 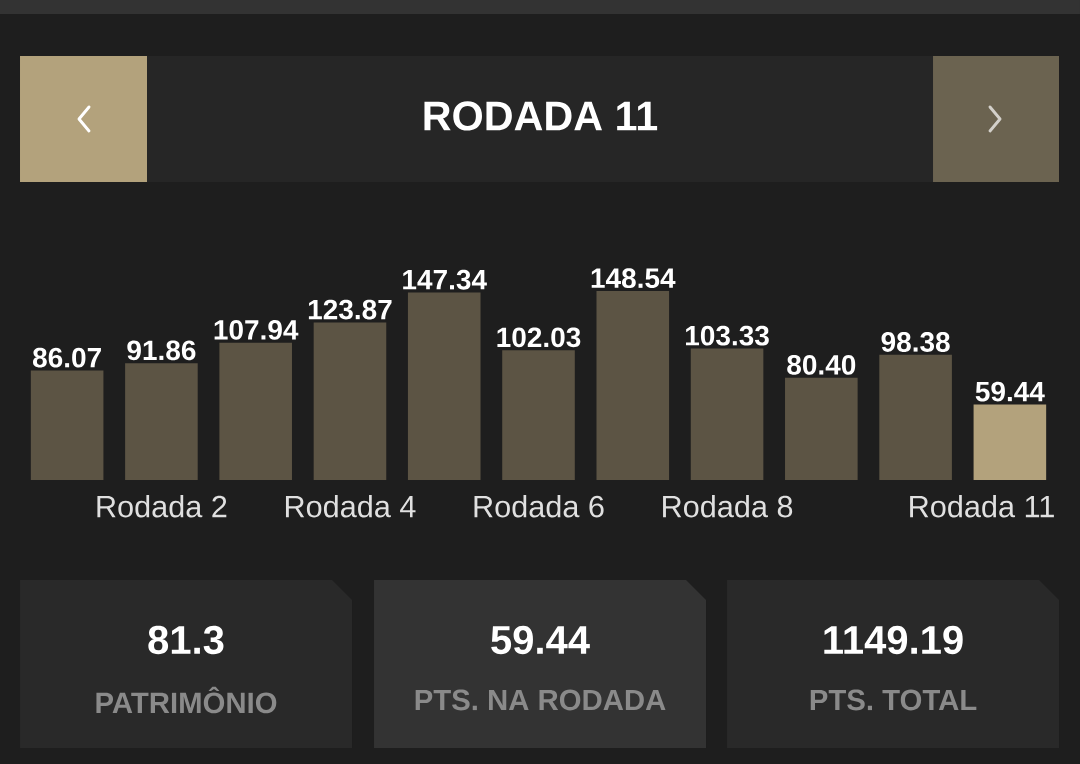 What do you see at coordinates (445, 279) in the screenshot?
I see `data-label: 147.34` at bounding box center [445, 279].